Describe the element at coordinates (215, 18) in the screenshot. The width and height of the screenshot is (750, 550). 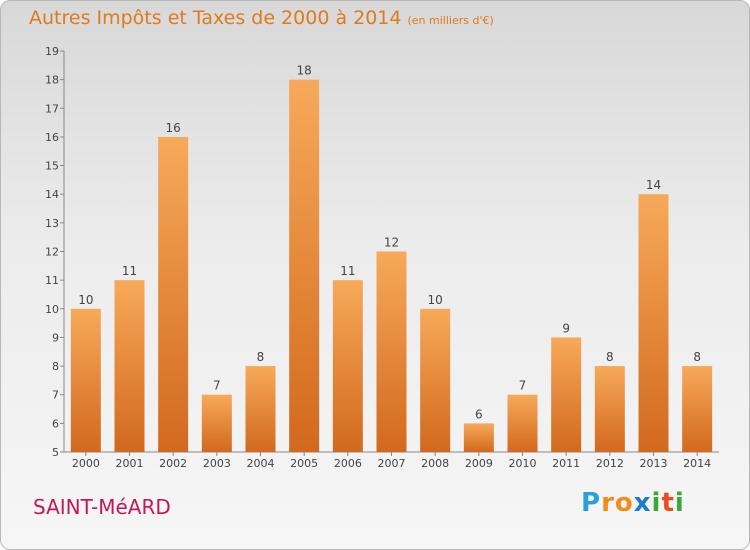
I see `chart-title-text: Autres Impôts et Taxes de 2000 à 2014` at that location.